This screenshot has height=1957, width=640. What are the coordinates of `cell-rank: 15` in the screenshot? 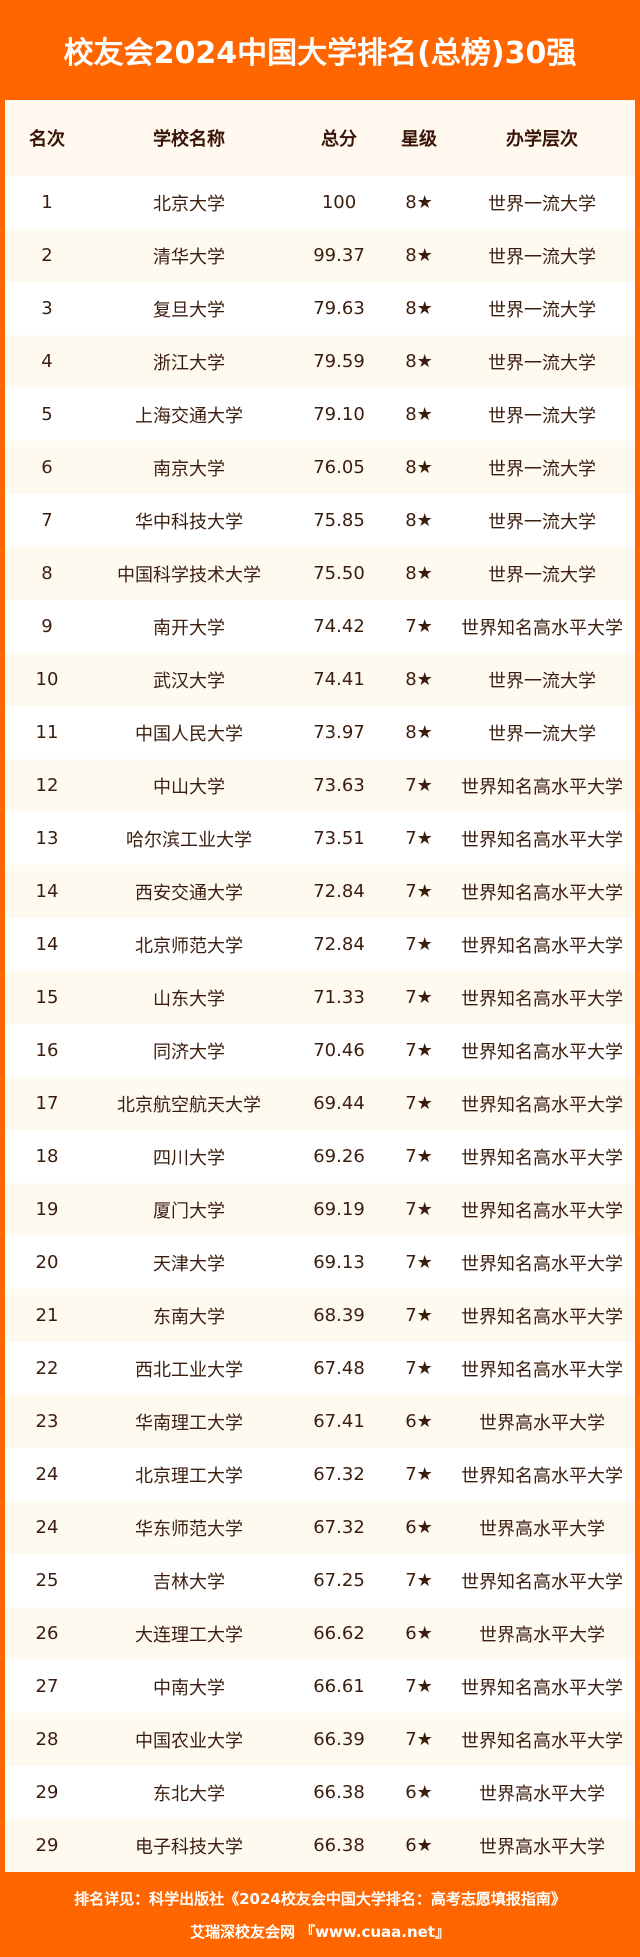 It's located at (47, 997).